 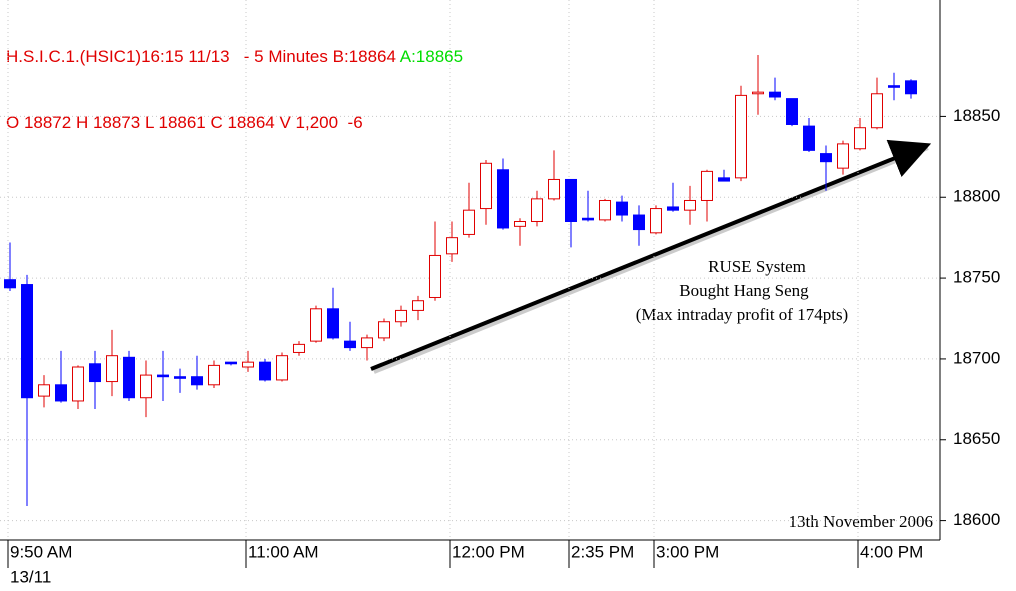 What do you see at coordinates (41, 551) in the screenshot?
I see `x-tick-label: 9:50 AM` at bounding box center [41, 551].